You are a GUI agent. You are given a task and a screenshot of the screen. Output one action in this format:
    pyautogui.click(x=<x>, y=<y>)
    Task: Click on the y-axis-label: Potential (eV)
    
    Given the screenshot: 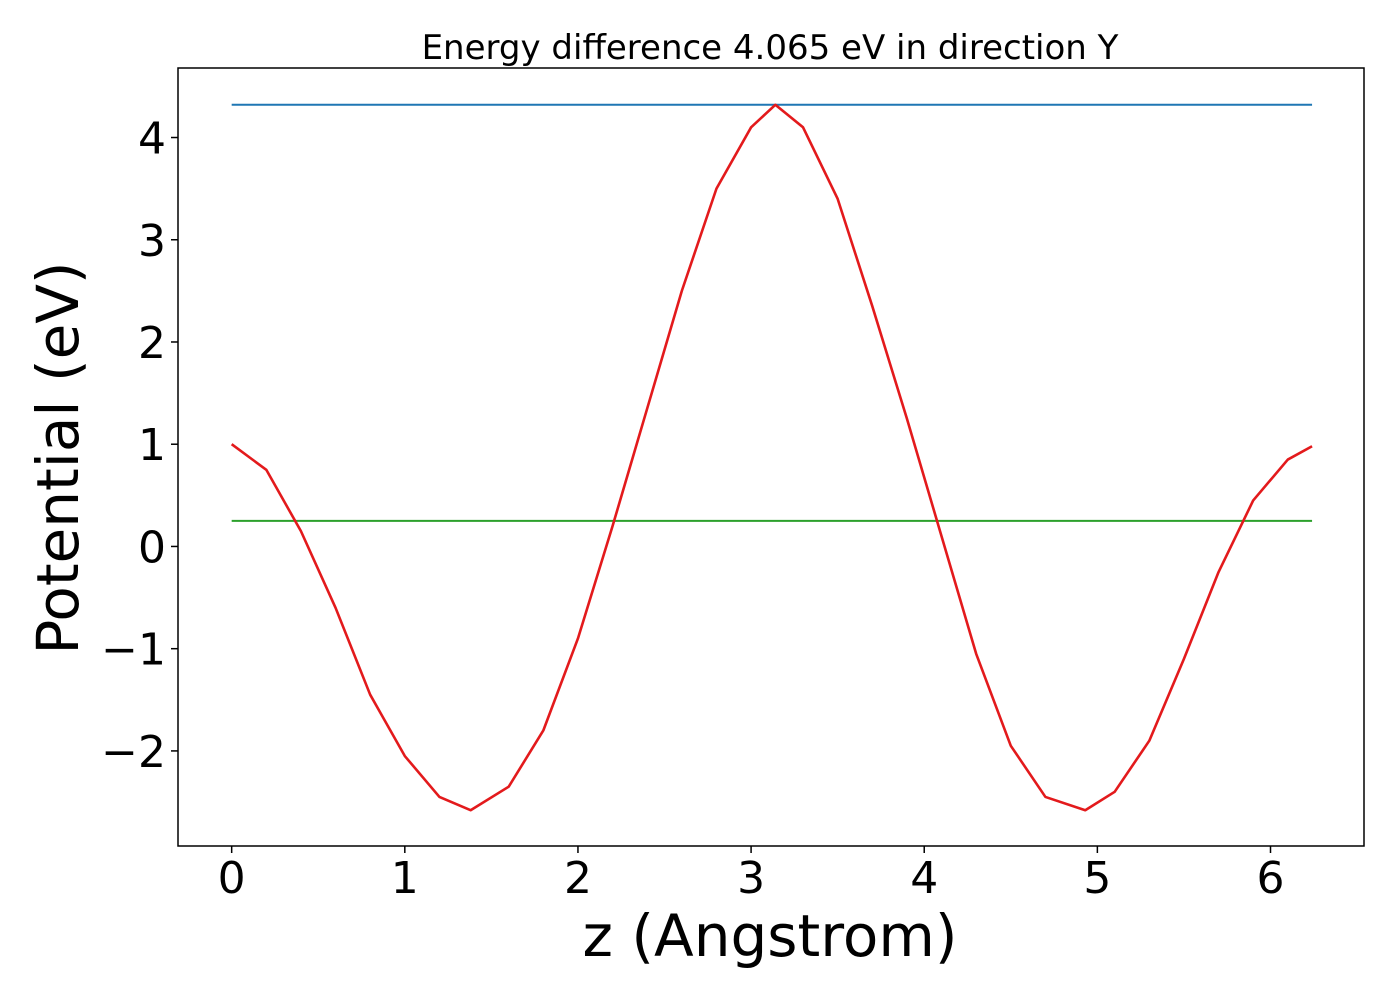 What is the action you would take?
    pyautogui.click(x=58, y=457)
    